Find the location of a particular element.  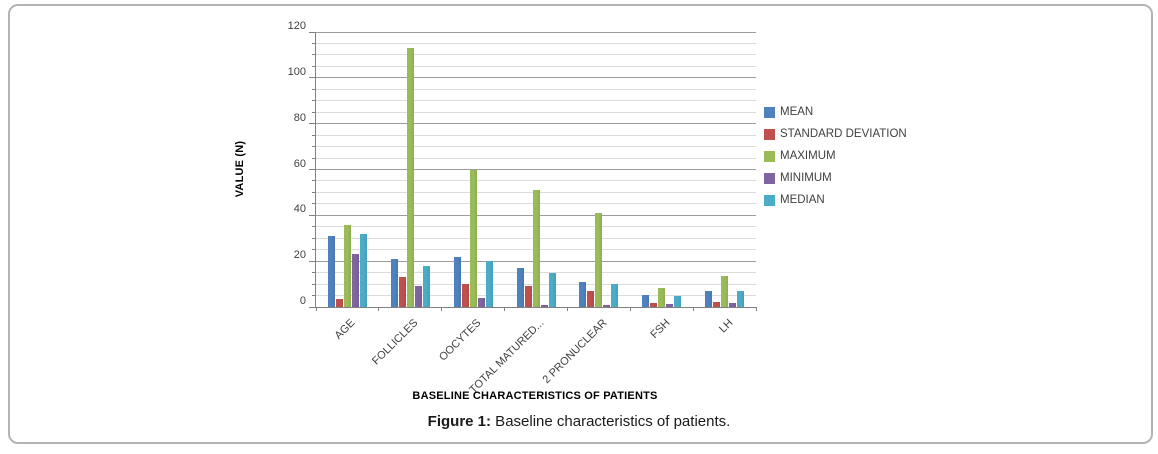

y-axis-title: VALUE (N) is located at coordinates (240, 169).